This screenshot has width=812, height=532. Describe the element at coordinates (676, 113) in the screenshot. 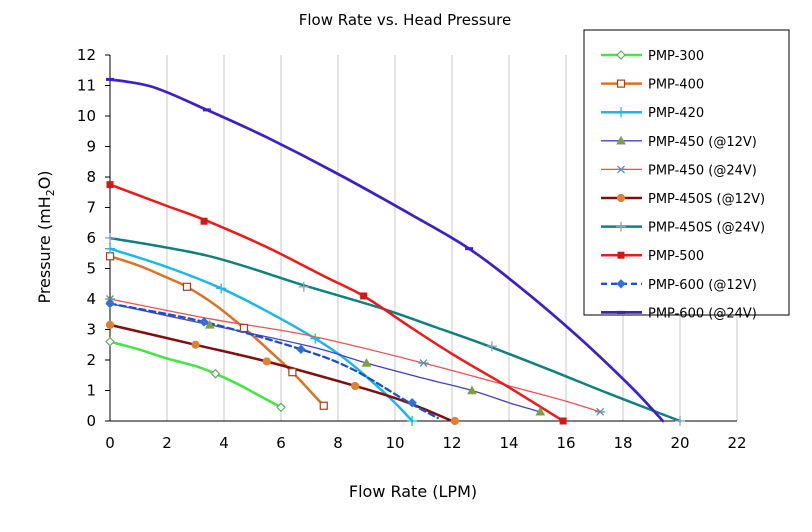

I see `legend-label-pmp-420: PMP-420` at that location.